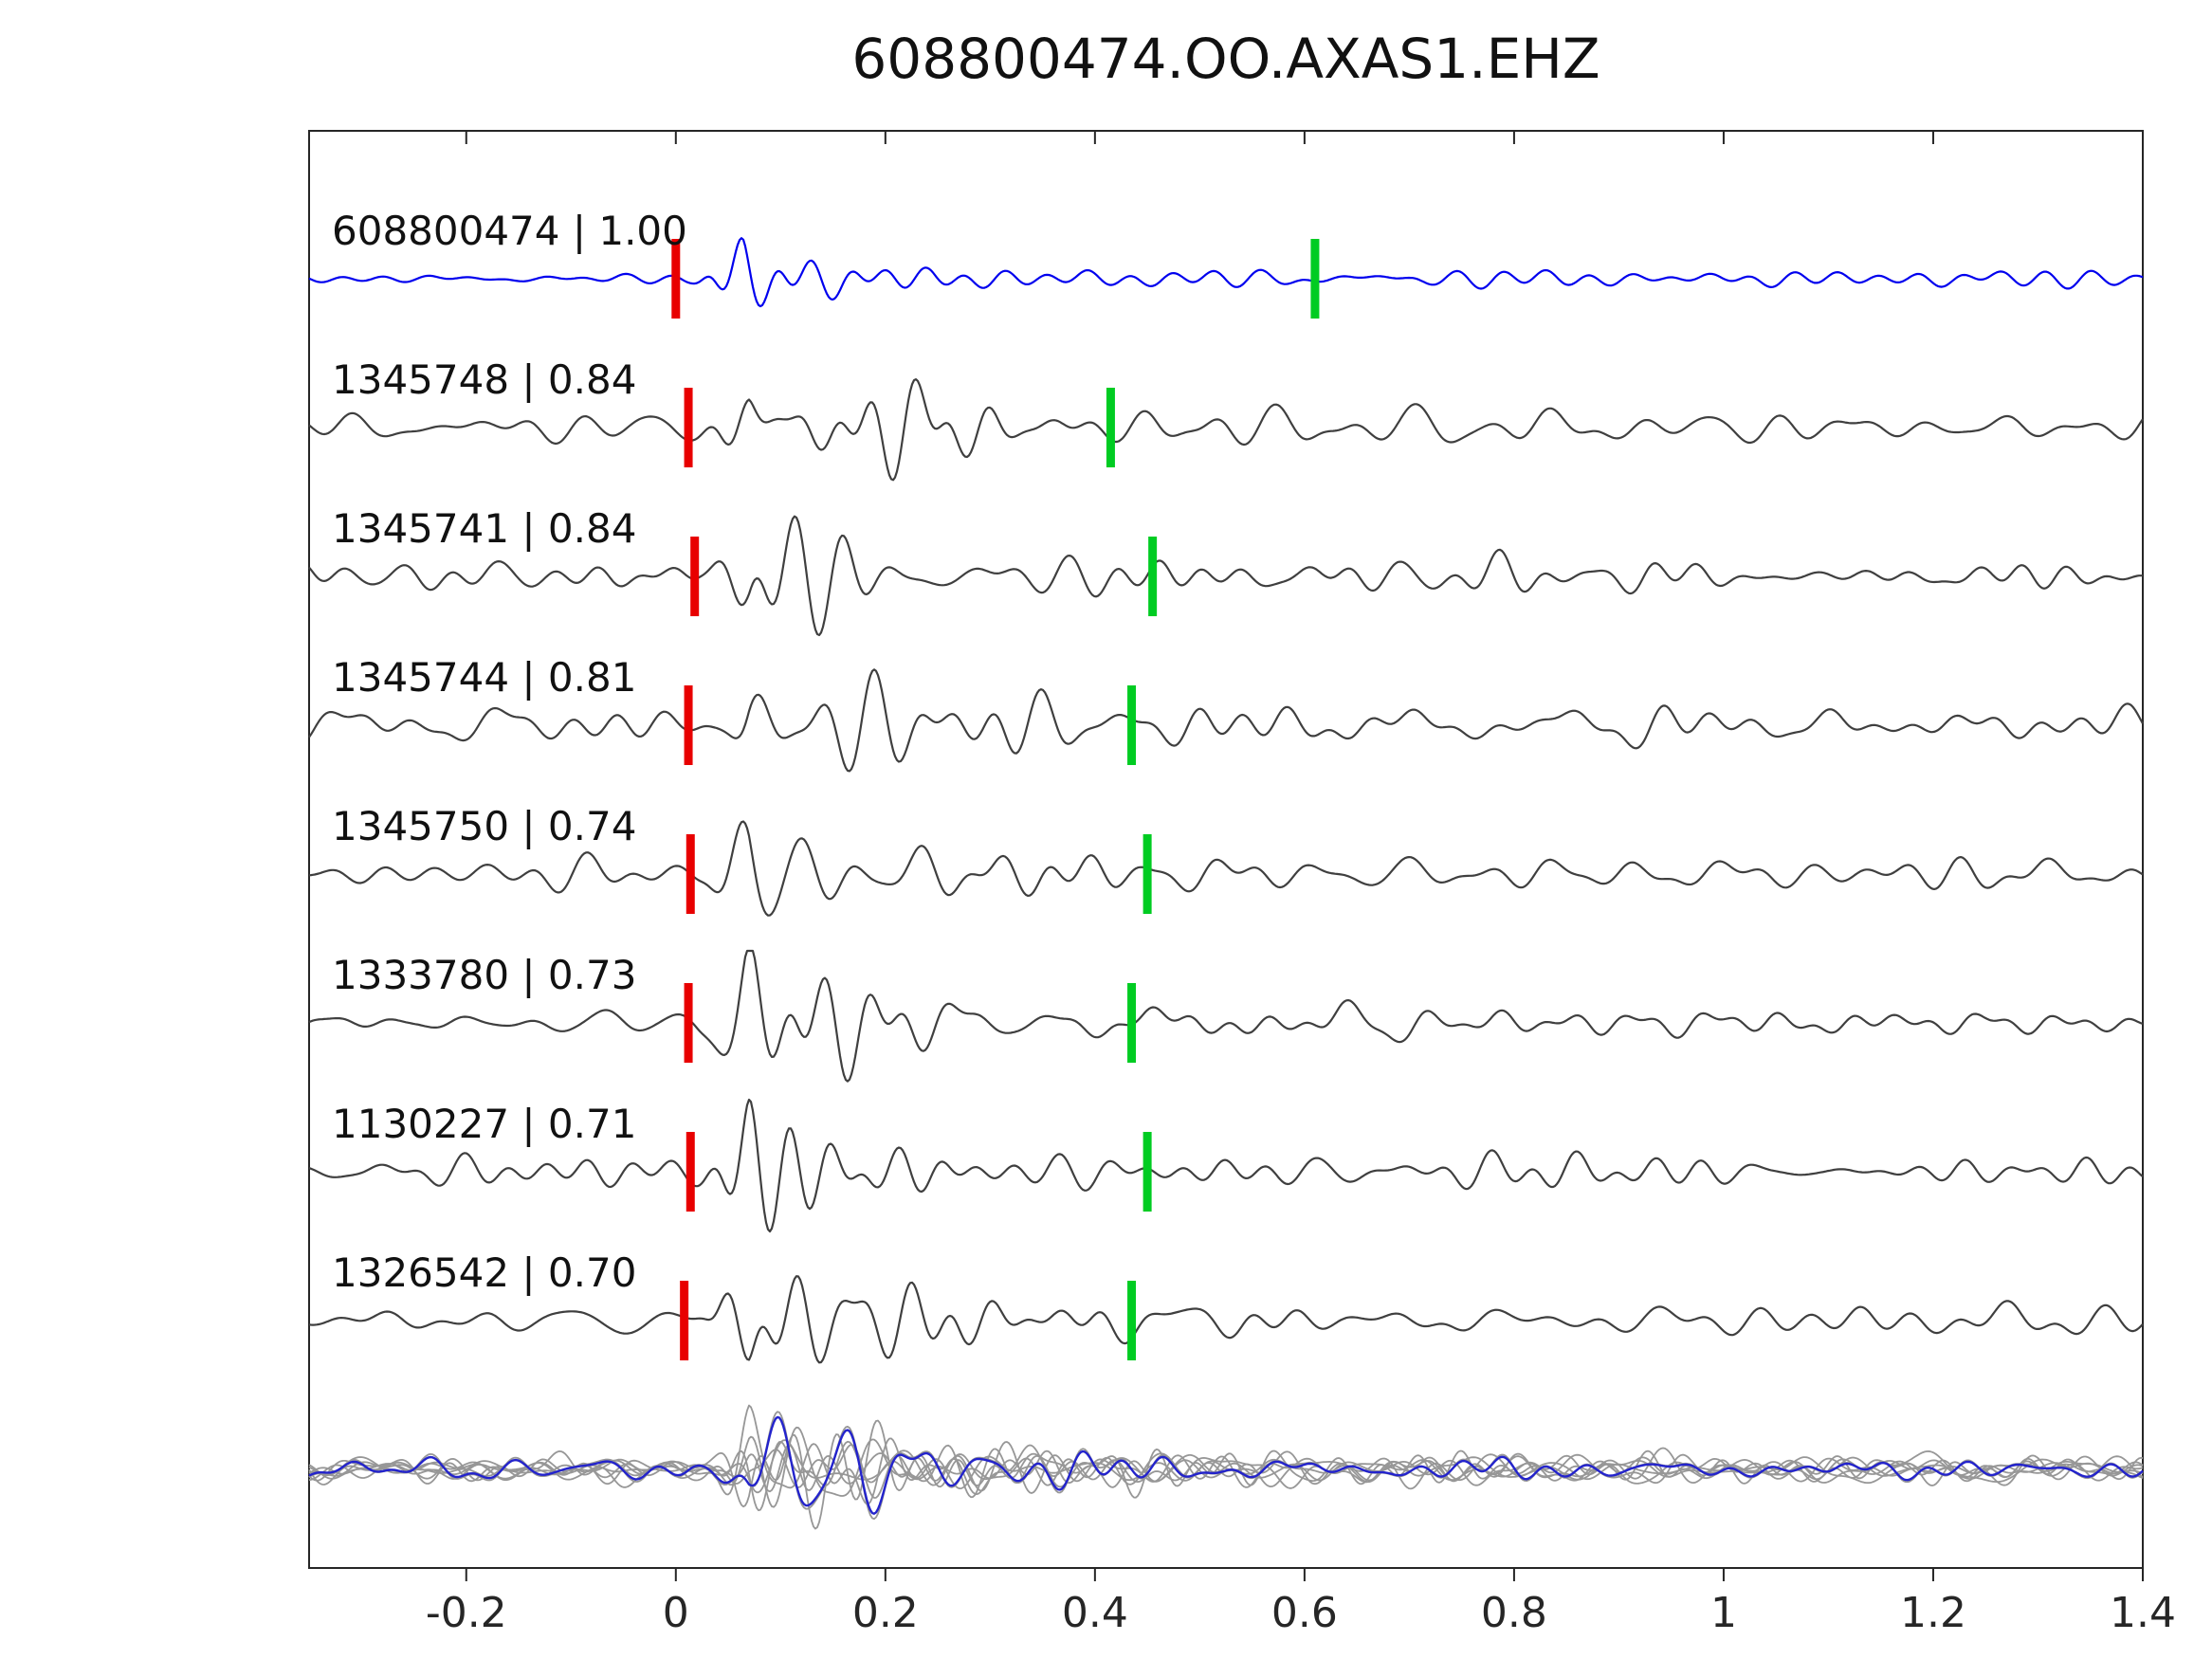  Describe the element at coordinates (509, 231) in the screenshot. I see `trace-label: 608800474 | 1.00` at that location.